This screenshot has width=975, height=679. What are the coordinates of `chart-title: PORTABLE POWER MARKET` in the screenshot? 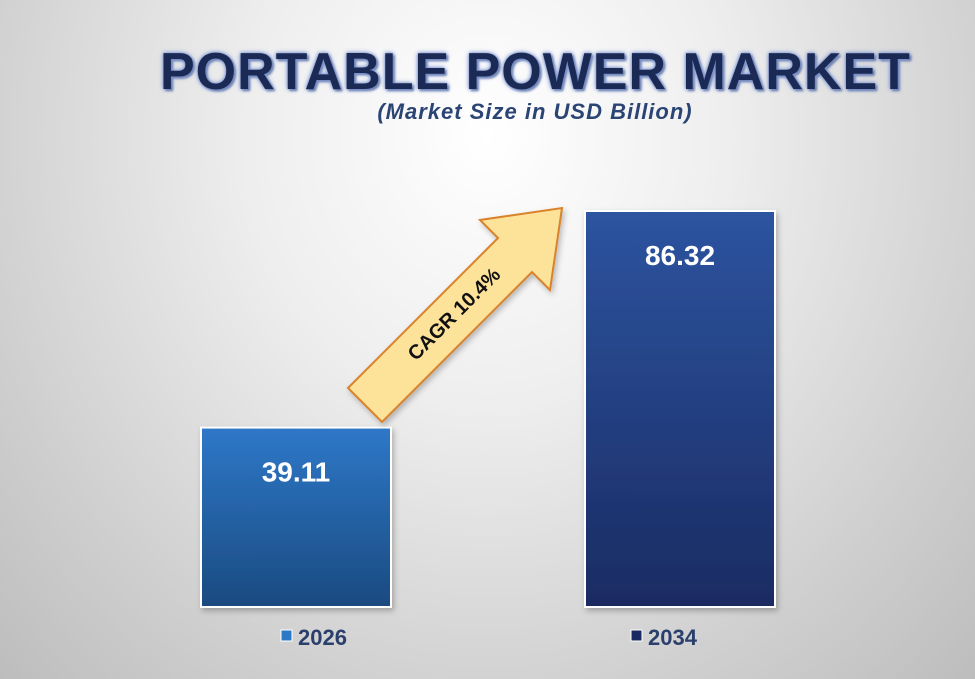 It's located at (535, 72).